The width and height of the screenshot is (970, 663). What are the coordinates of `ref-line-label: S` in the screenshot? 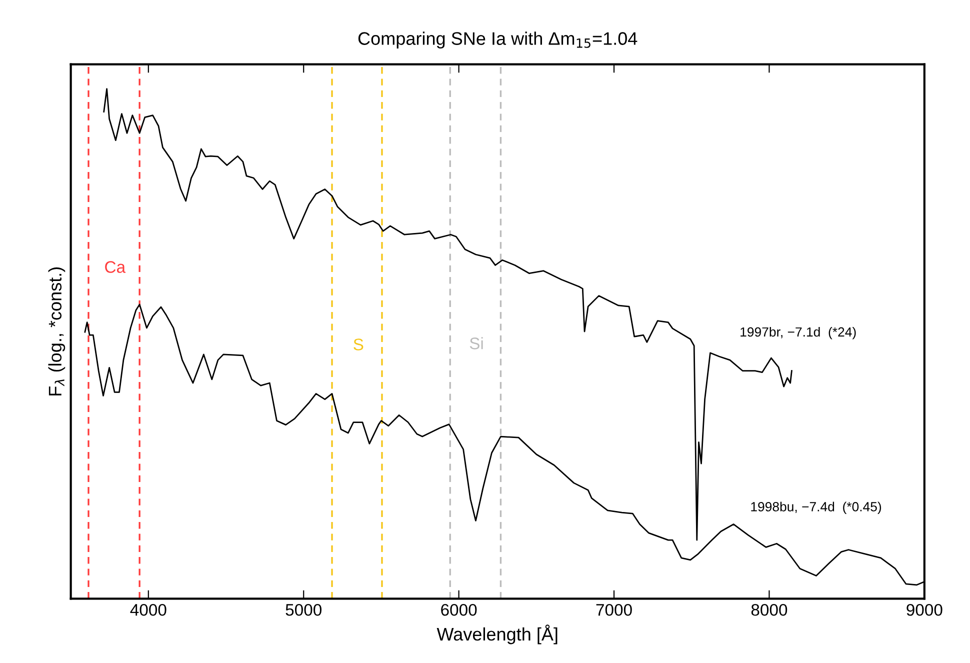 It's located at (359, 344).